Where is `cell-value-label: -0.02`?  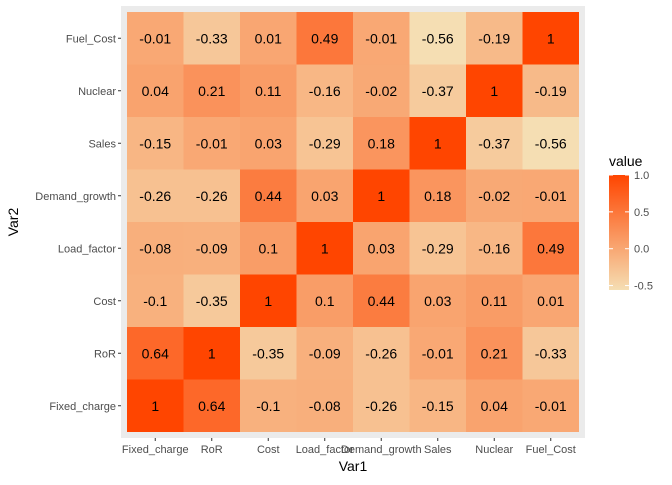
cell-value-label: -0.02 is located at coordinates (494, 196).